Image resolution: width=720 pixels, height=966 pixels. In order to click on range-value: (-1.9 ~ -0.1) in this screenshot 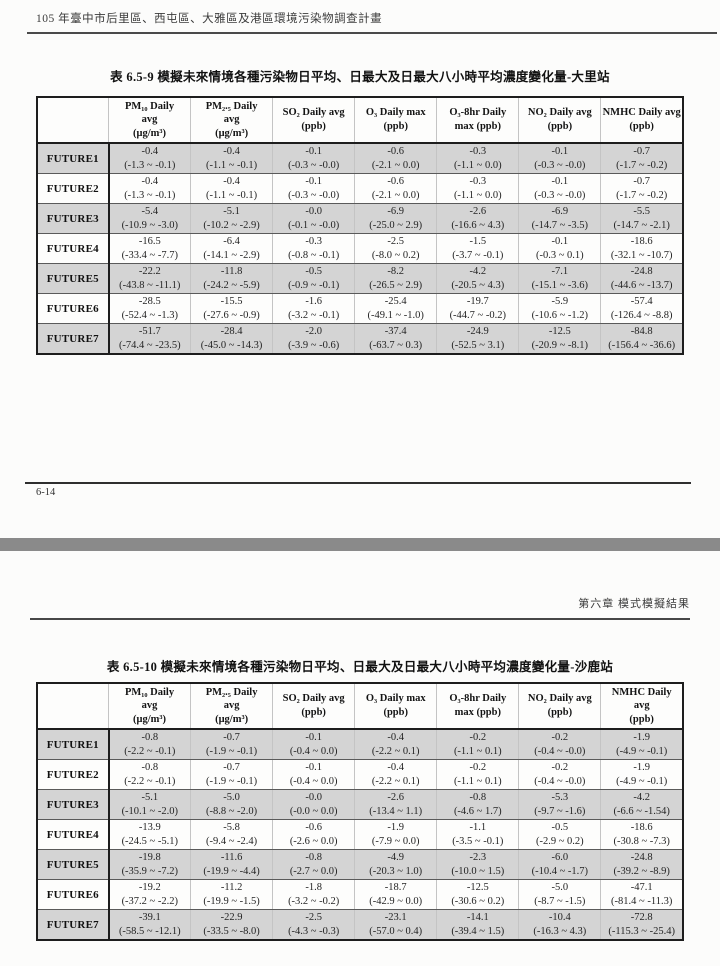, I will do `click(232, 781)`.